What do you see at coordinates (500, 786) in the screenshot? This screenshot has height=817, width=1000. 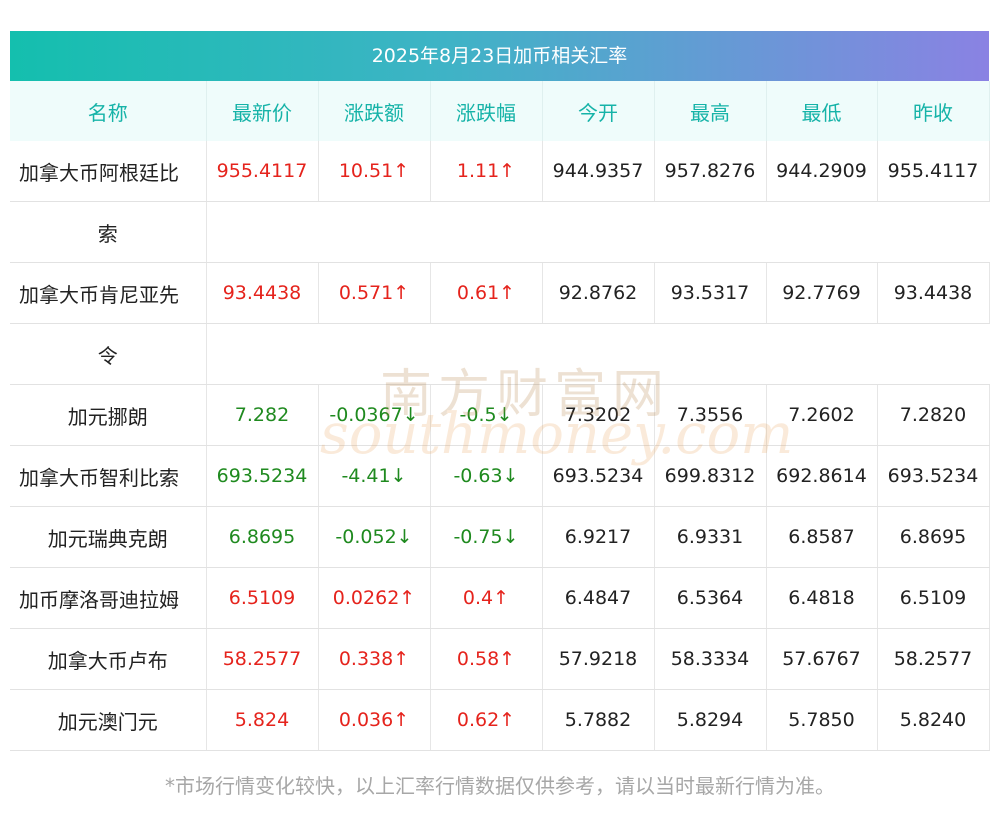 I see `disclaimer-footnote: *市场行情变化较快，以上汇率行情数据仅供参考，请以当时最新行情为准。` at bounding box center [500, 786].